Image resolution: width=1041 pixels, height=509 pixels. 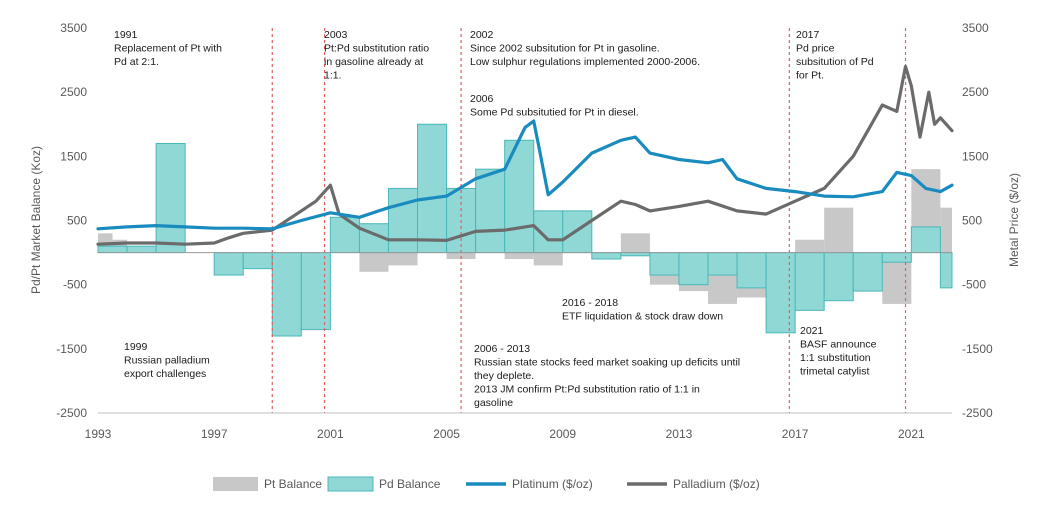 I want to click on annotation-line: in gasoline already at, so click(x=373, y=62).